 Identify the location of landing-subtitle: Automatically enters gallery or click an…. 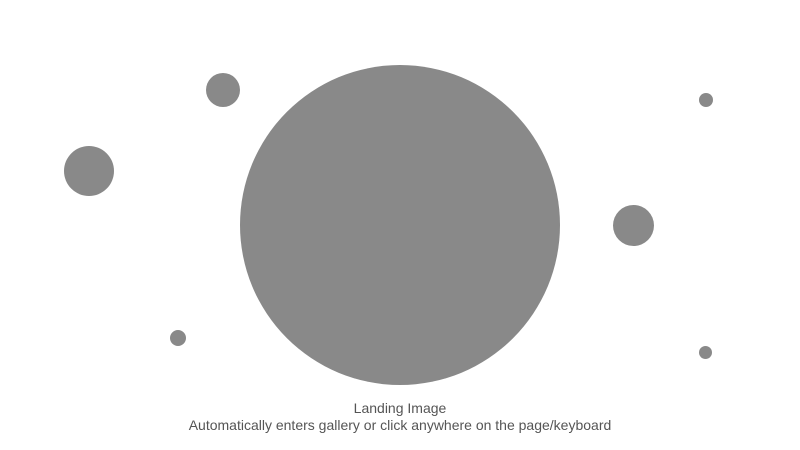
(400, 425).